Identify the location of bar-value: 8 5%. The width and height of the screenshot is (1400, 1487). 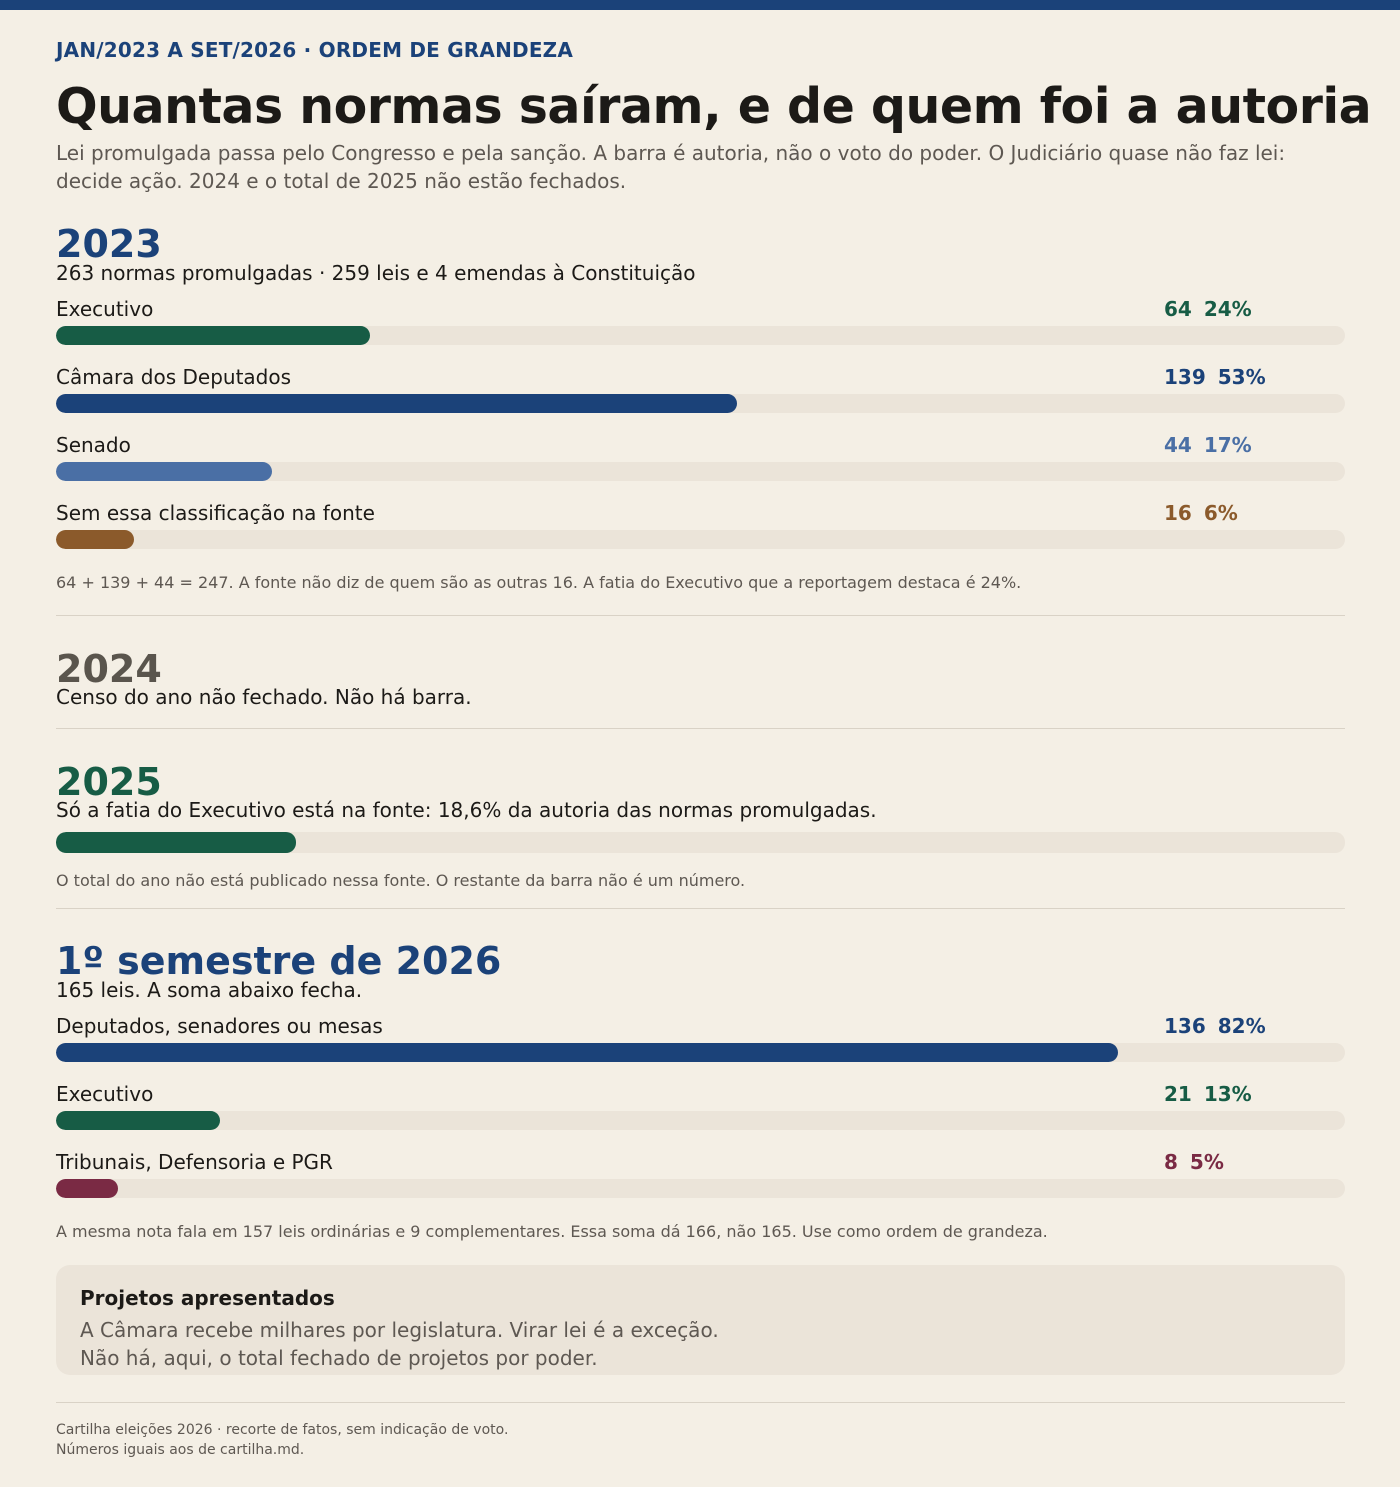
(1194, 1162).